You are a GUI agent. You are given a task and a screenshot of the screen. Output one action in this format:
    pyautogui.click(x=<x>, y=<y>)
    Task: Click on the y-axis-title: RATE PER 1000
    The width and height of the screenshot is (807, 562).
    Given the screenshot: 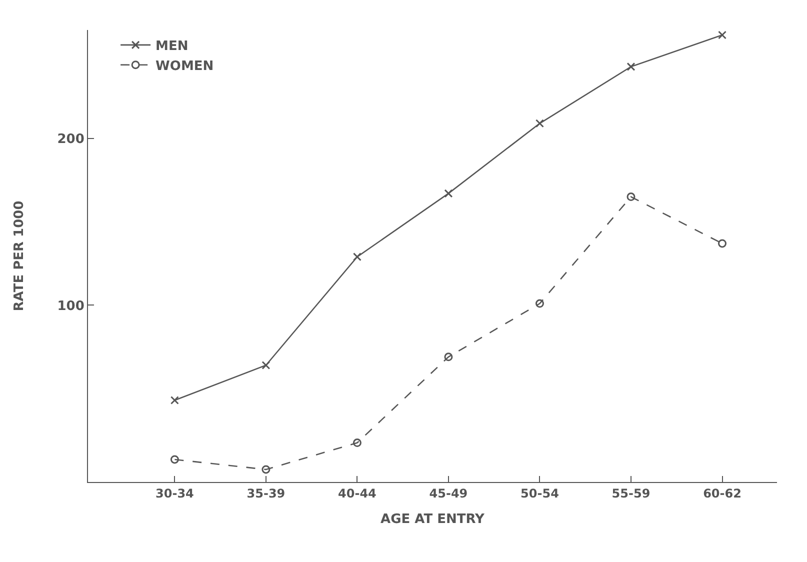 What is the action you would take?
    pyautogui.click(x=20, y=256)
    